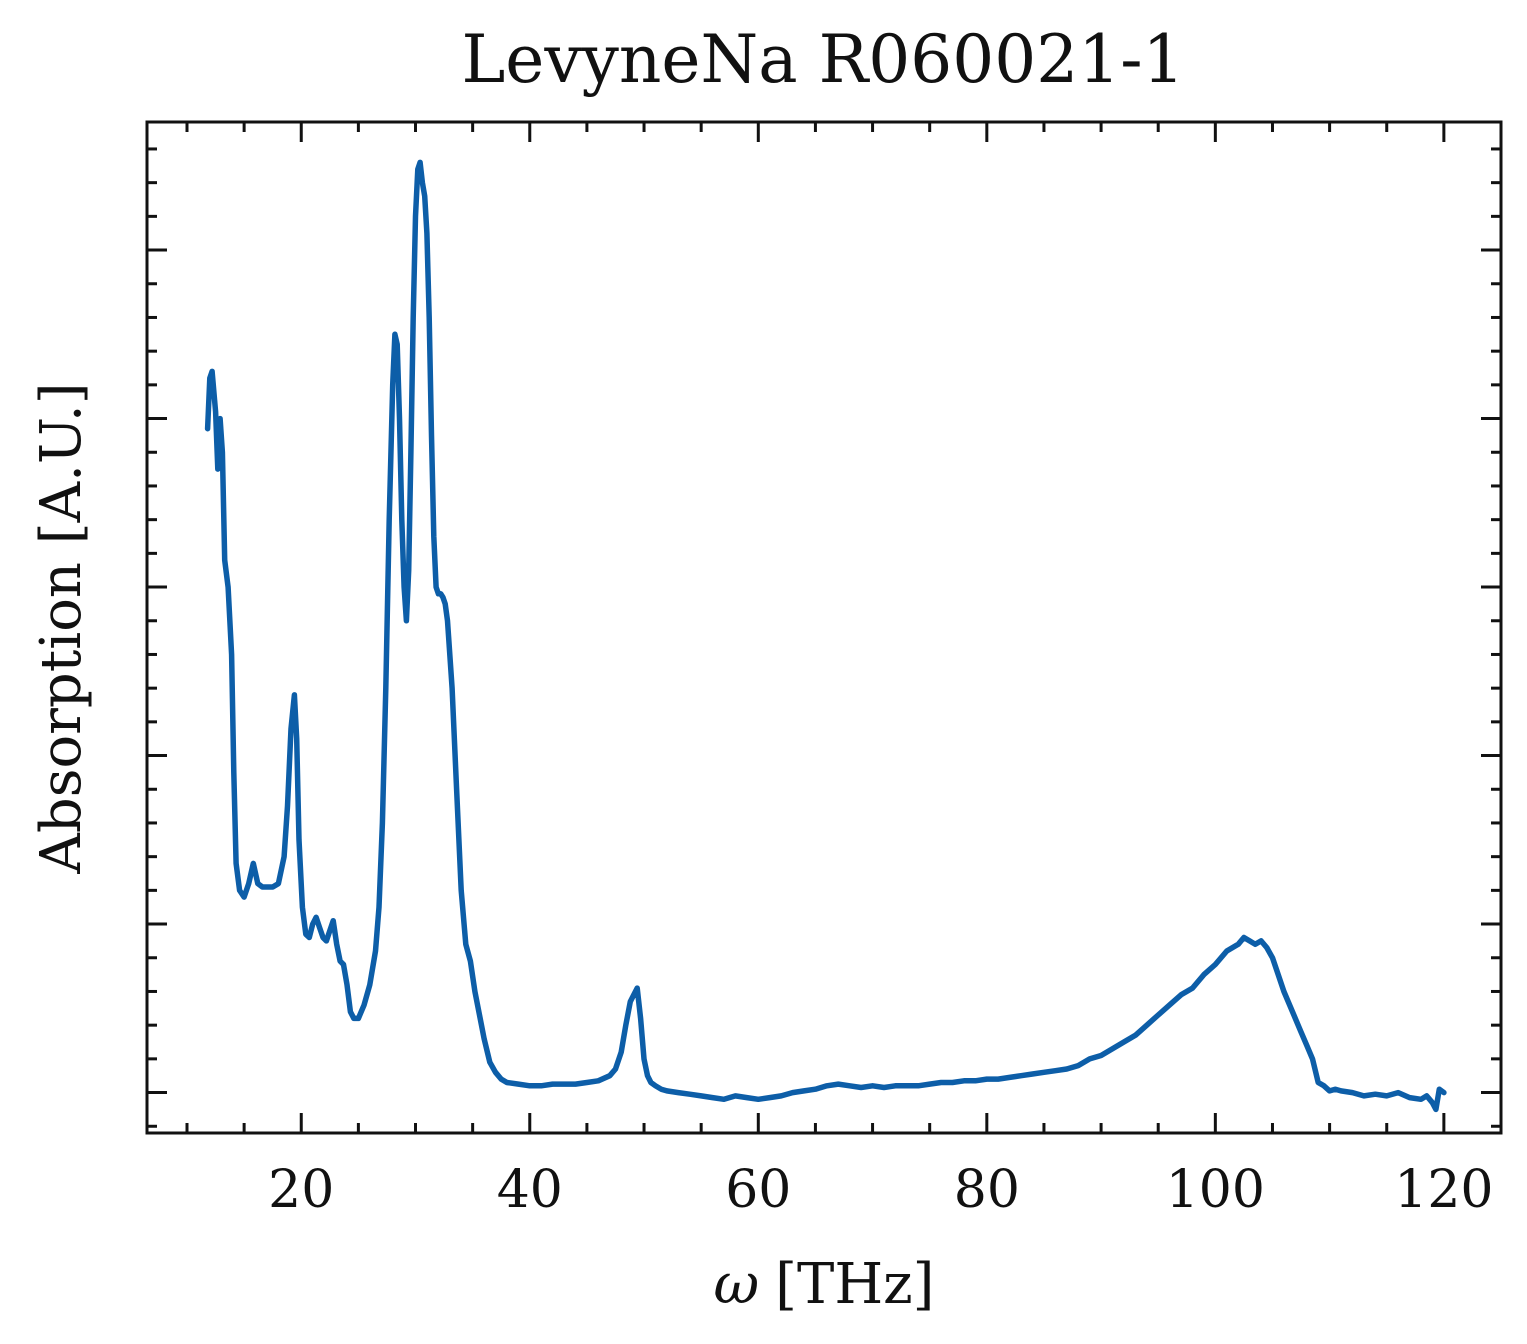 The height and width of the screenshot is (1344, 1527). I want to click on y-axis-label: Absorption [A.U.], so click(61, 628).